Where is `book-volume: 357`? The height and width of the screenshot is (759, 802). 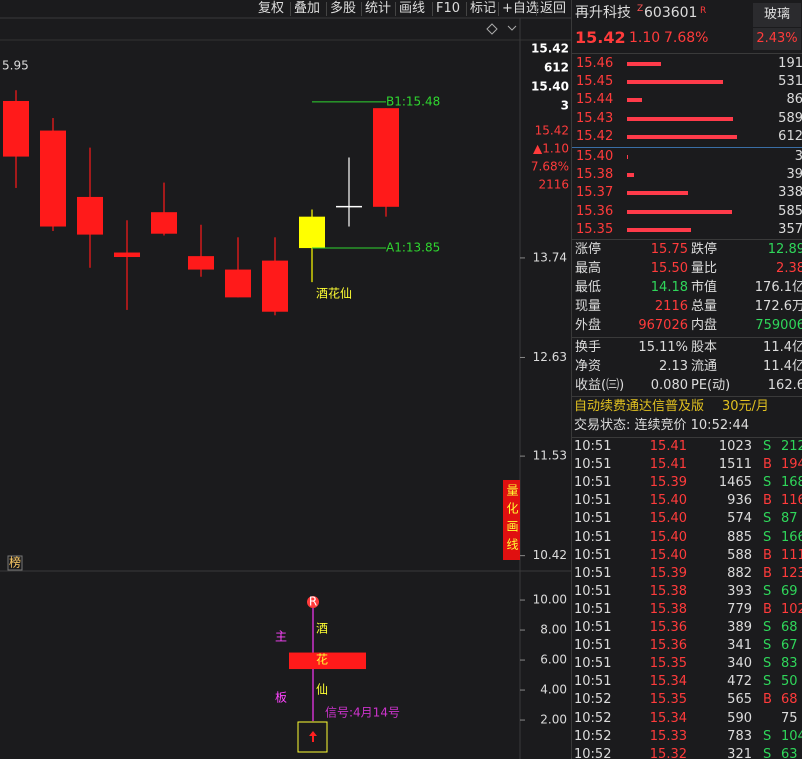
book-volume: 357 is located at coordinates (790, 229).